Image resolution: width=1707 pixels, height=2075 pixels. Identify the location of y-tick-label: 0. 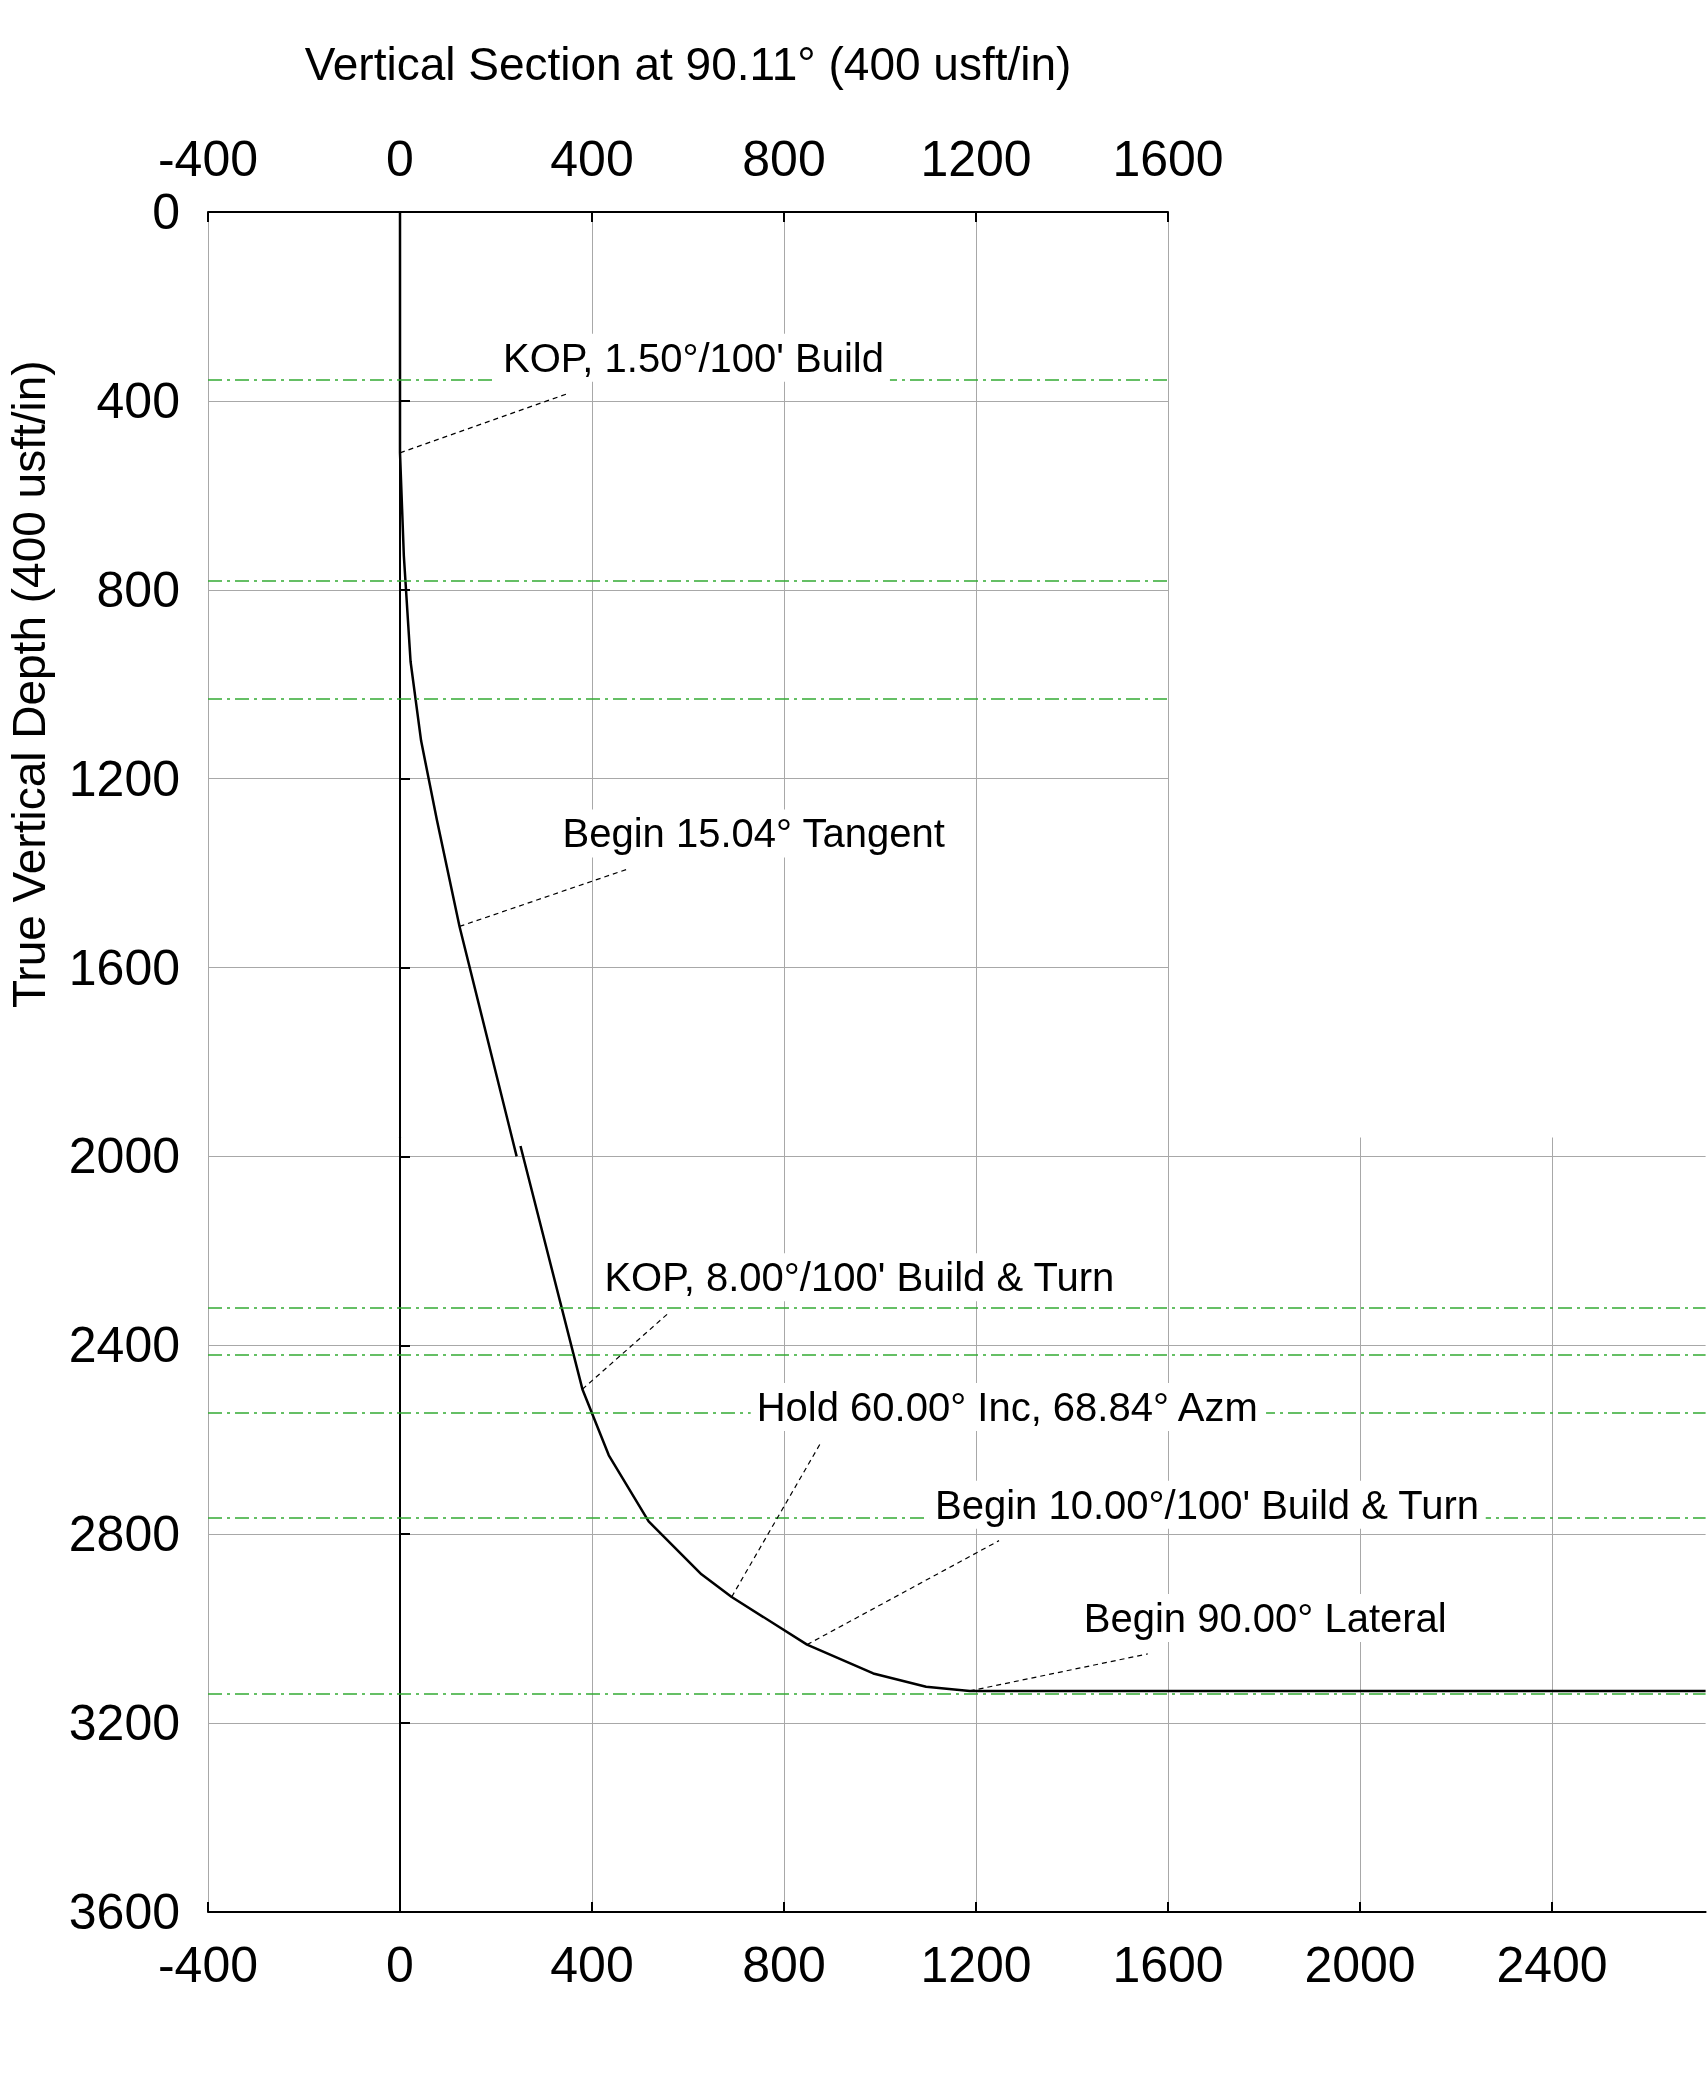
(166, 212).